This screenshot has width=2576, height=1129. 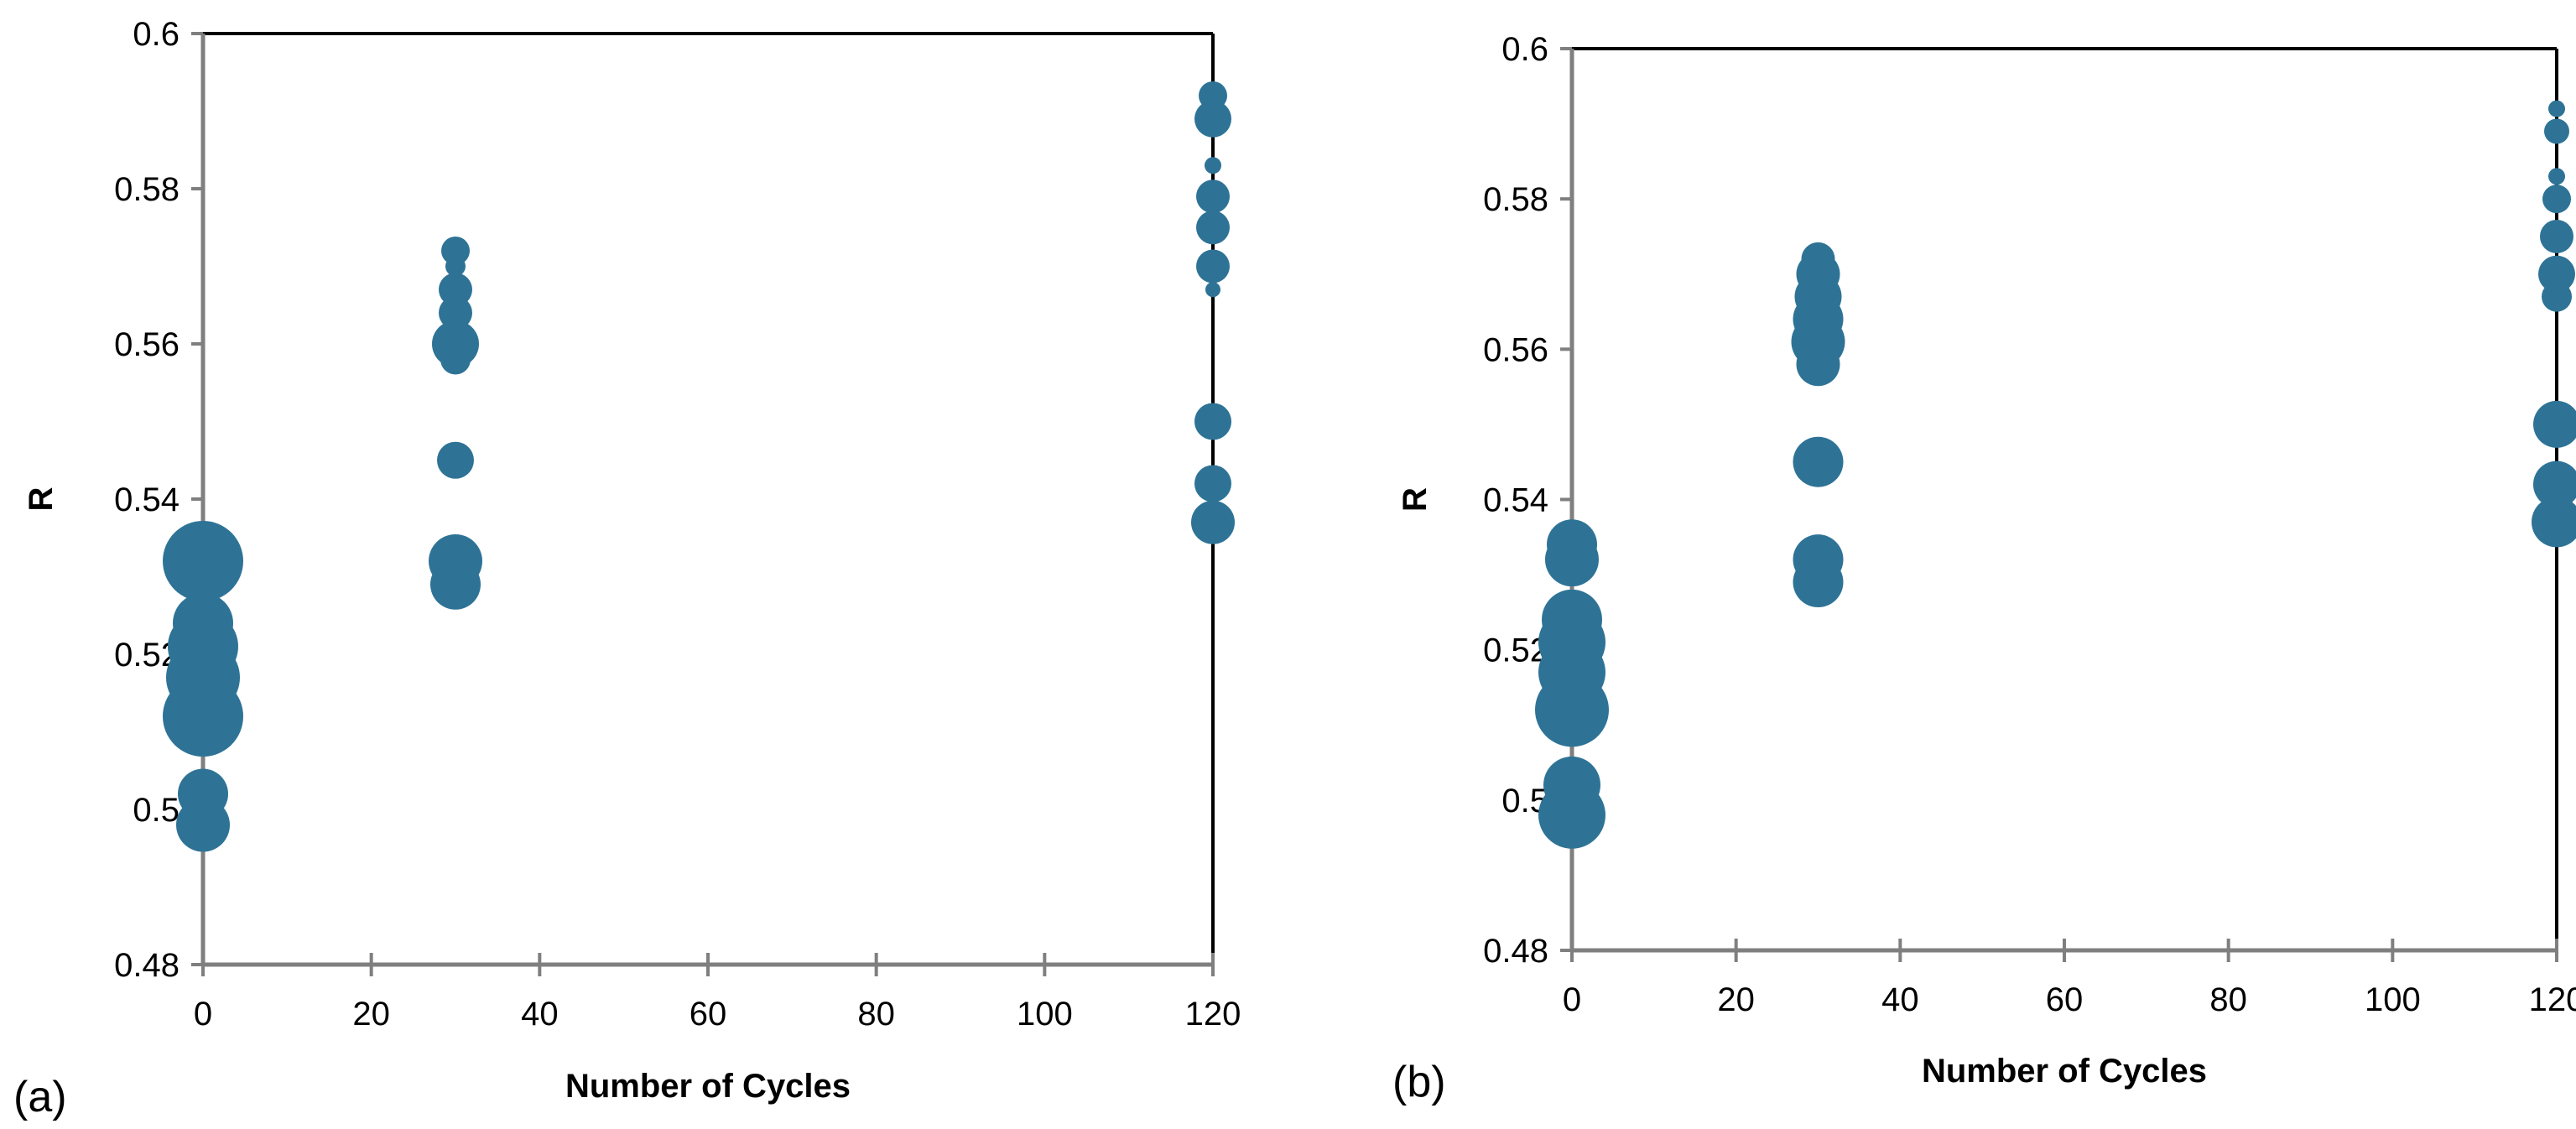 I want to click on x-tick-labels-b: 0 20 40 60 80 100 120, so click(x=2069, y=999).